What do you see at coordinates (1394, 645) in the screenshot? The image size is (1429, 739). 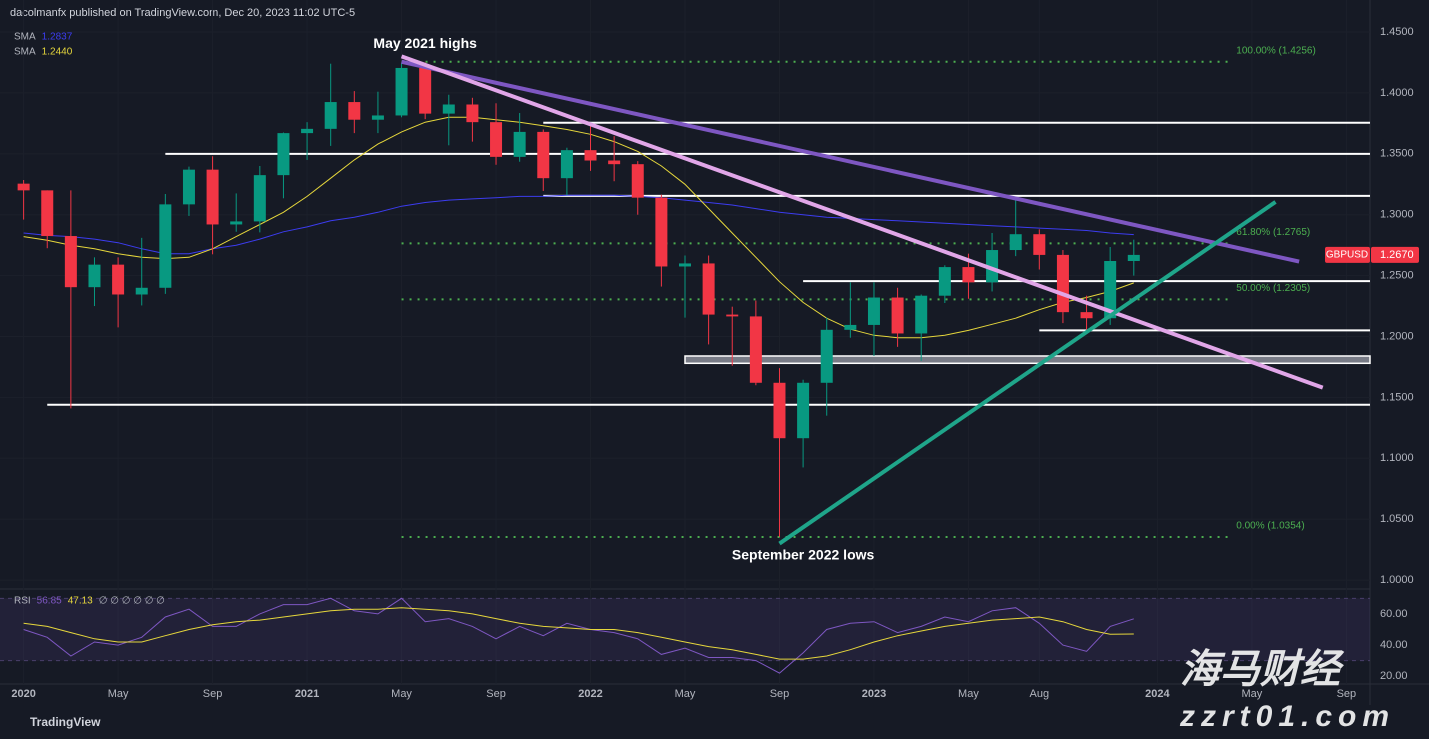 I see `rsi-tick-label: 40.00` at bounding box center [1394, 645].